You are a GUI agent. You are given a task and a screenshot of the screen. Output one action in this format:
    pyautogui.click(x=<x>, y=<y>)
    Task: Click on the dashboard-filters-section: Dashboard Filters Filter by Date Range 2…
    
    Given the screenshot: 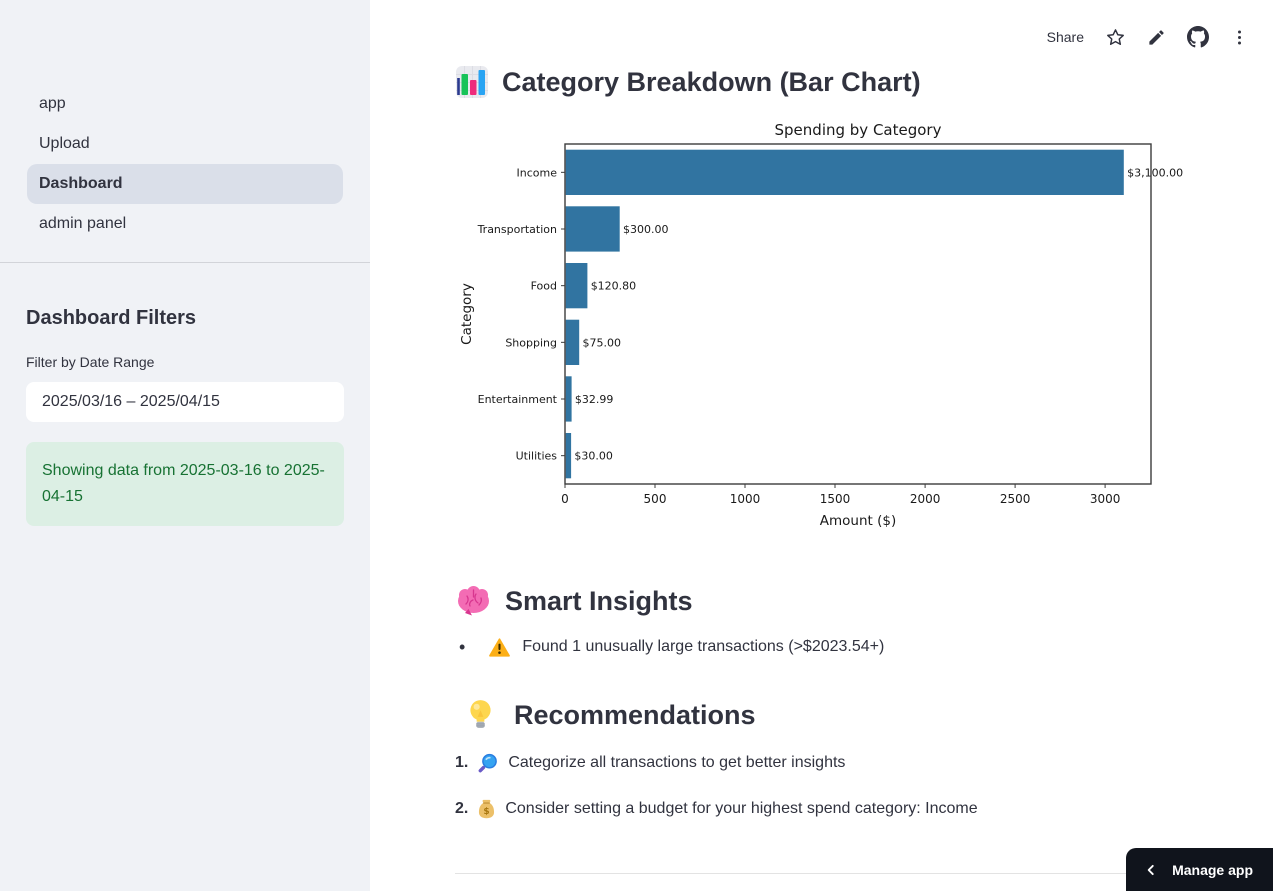 What is the action you would take?
    pyautogui.click(x=185, y=416)
    